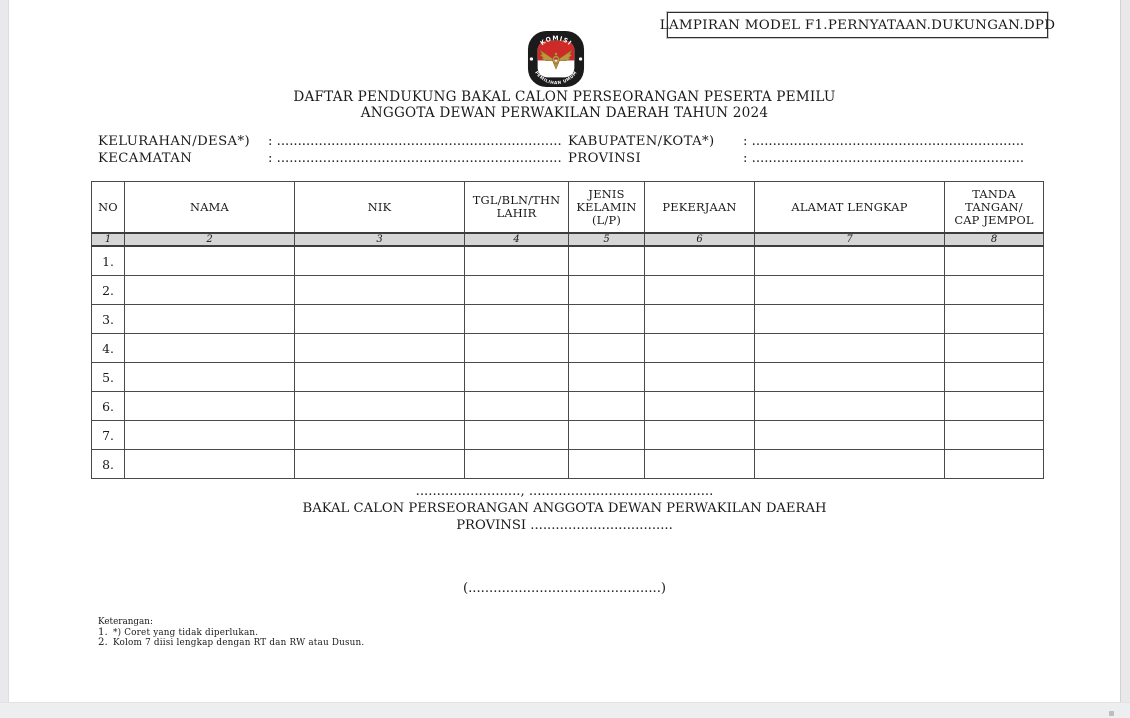 This screenshot has width=1130, height=718. I want to click on col-header-nama: NAMA, so click(209, 207).